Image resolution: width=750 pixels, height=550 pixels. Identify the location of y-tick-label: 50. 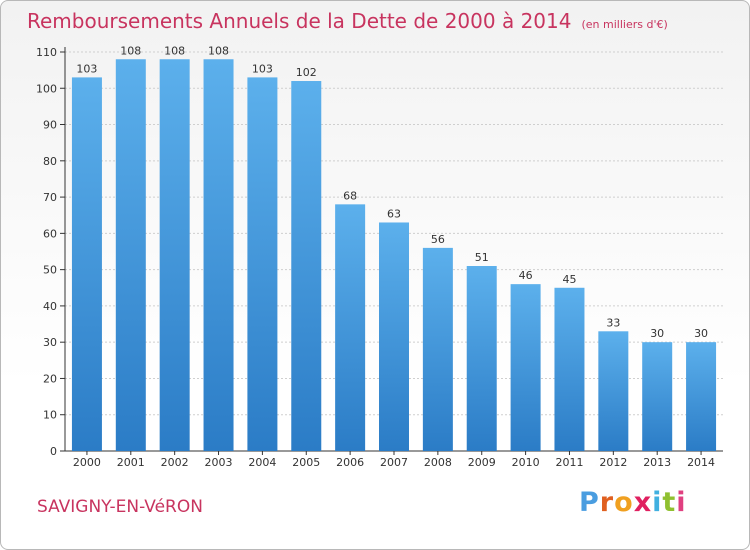
(50, 270).